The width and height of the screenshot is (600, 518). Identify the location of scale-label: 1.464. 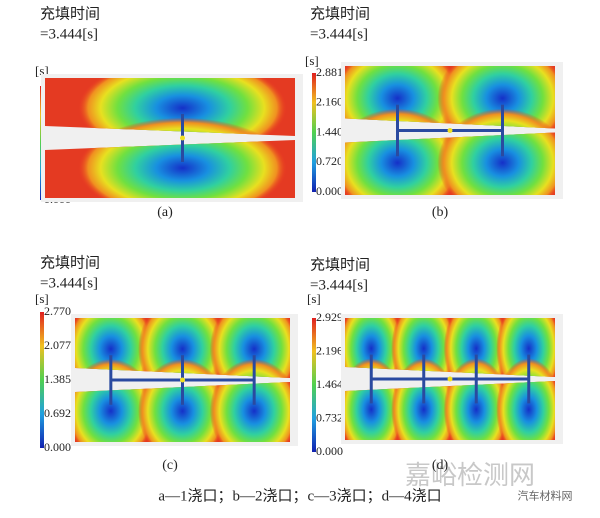
(329, 384).